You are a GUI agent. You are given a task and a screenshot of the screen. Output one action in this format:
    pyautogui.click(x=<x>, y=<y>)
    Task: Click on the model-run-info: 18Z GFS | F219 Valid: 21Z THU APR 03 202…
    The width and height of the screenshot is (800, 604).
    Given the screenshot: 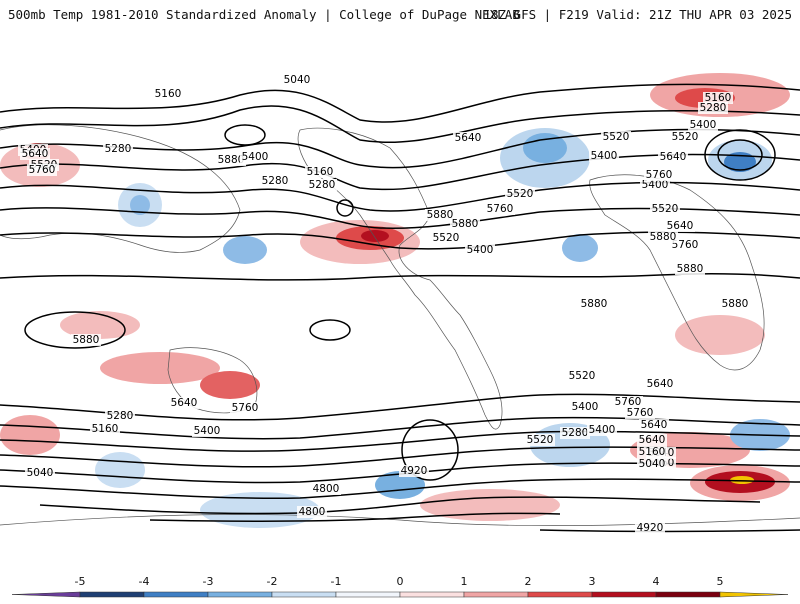 What is the action you would take?
    pyautogui.click(x=637, y=14)
    